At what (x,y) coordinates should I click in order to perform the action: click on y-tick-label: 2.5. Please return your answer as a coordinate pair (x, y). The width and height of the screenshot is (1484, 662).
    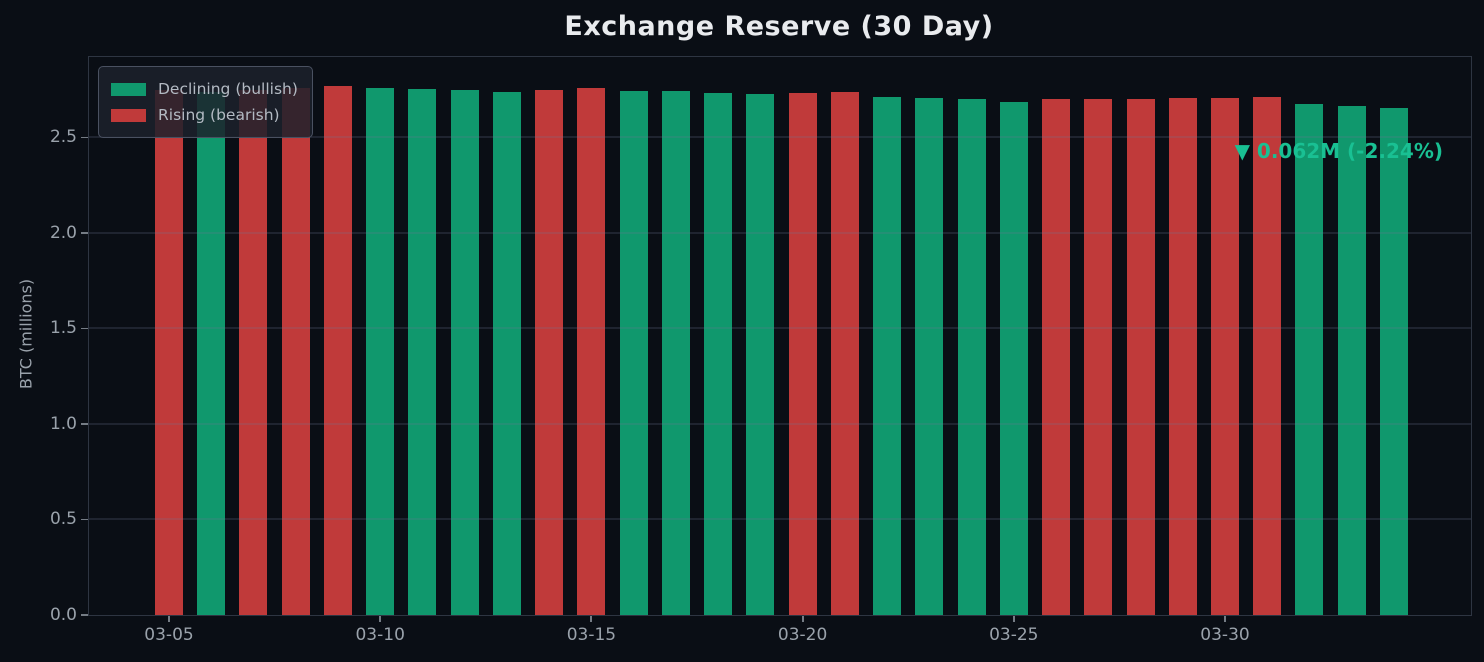
    Looking at the image, I should click on (63, 137).